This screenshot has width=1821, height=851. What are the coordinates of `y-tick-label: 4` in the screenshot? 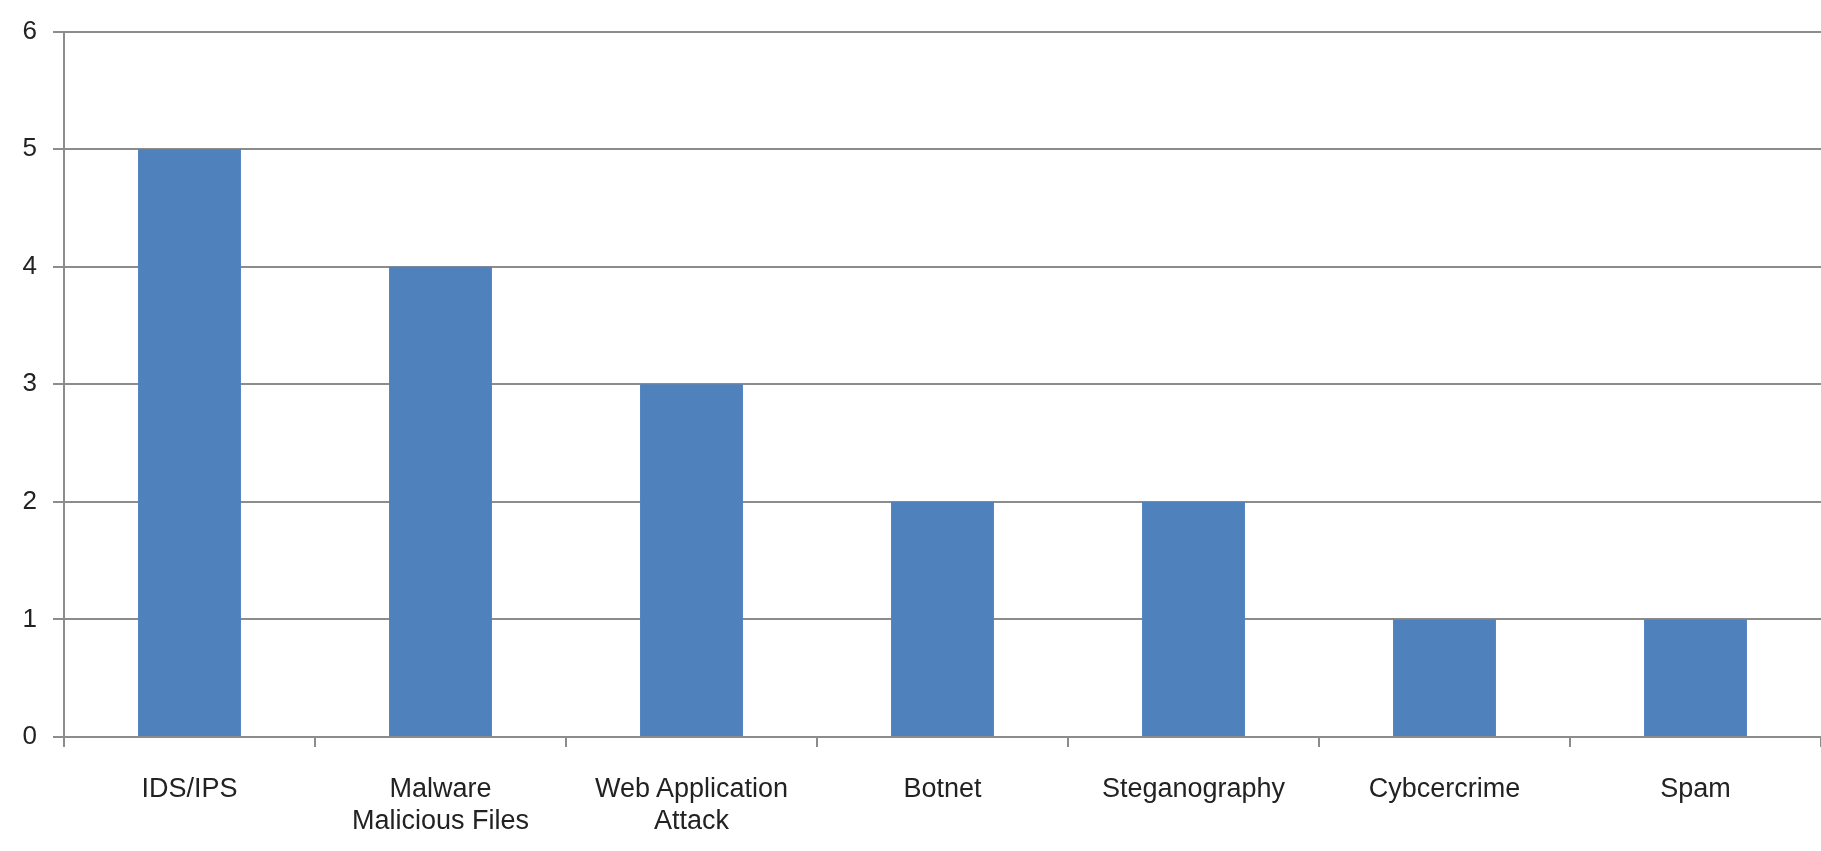 It's located at (29, 264).